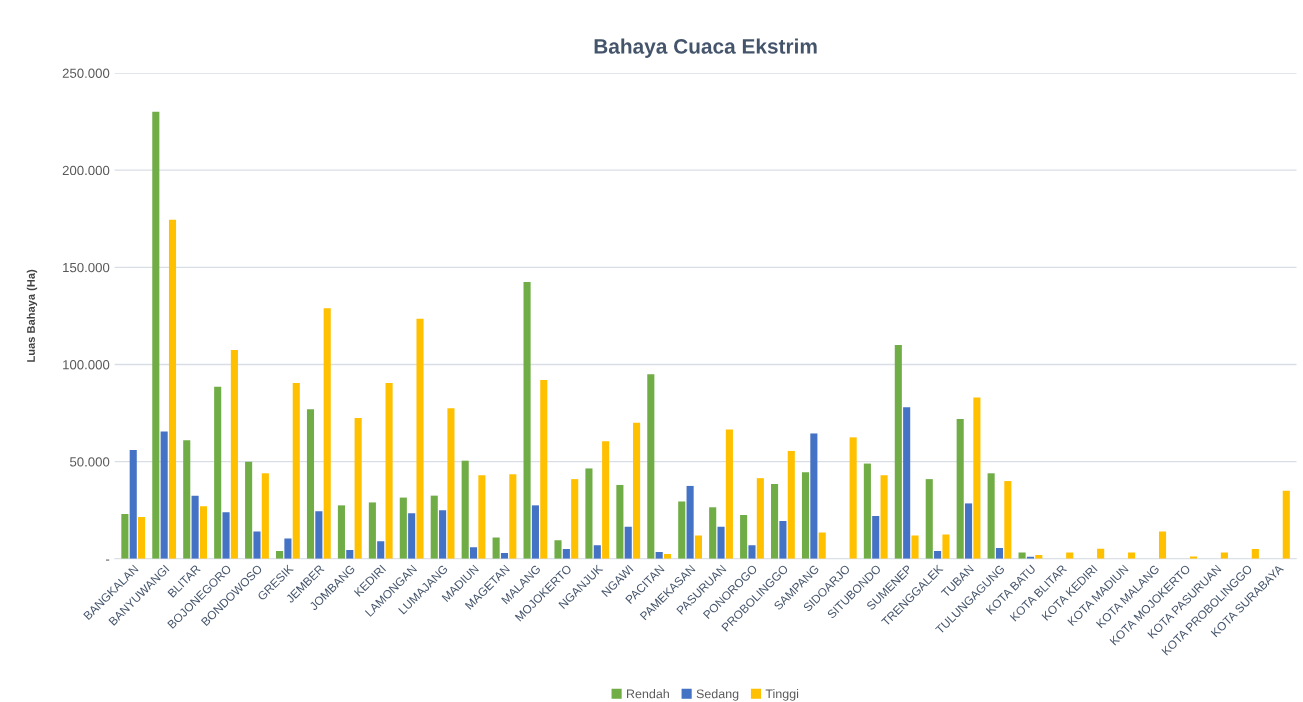  Describe the element at coordinates (782, 695) in the screenshot. I see `legend-label: Tinggi` at that location.